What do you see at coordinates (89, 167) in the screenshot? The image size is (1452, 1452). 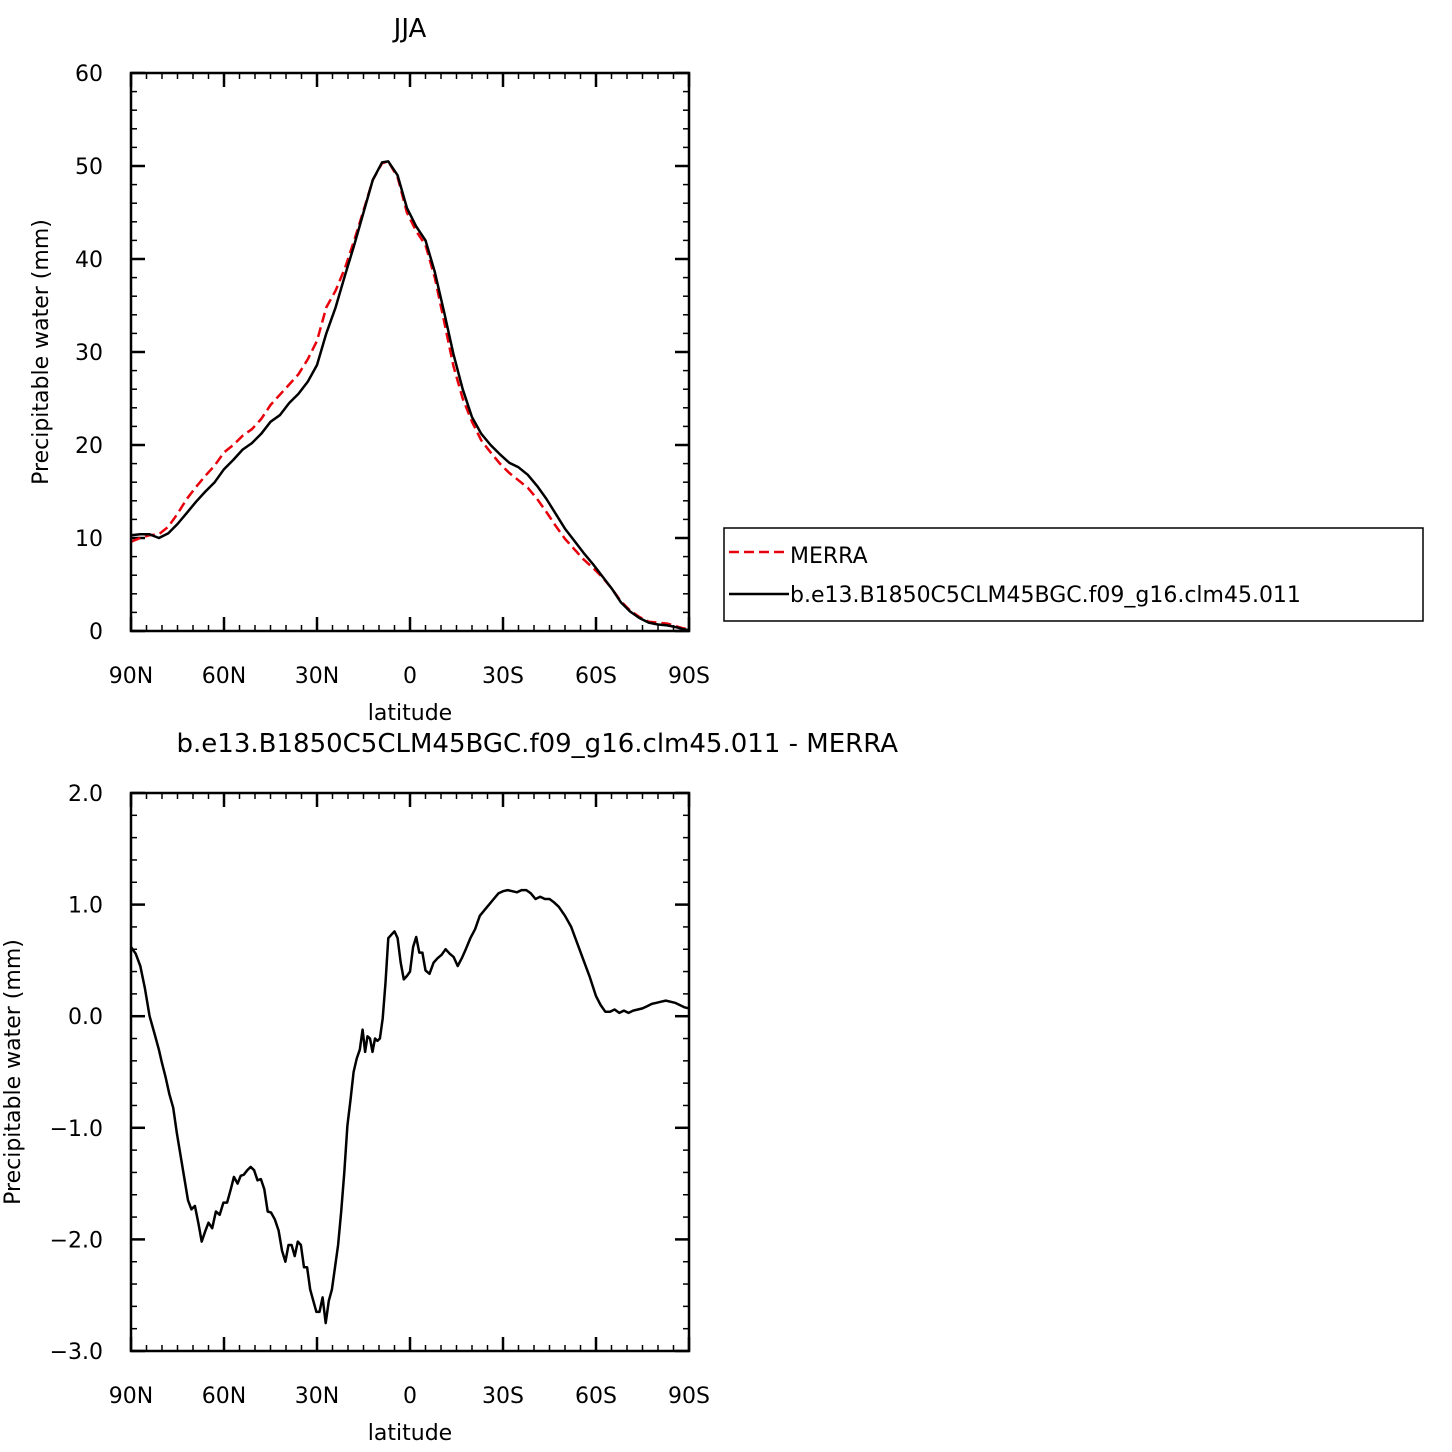 I see `y-tick-label: 50` at bounding box center [89, 167].